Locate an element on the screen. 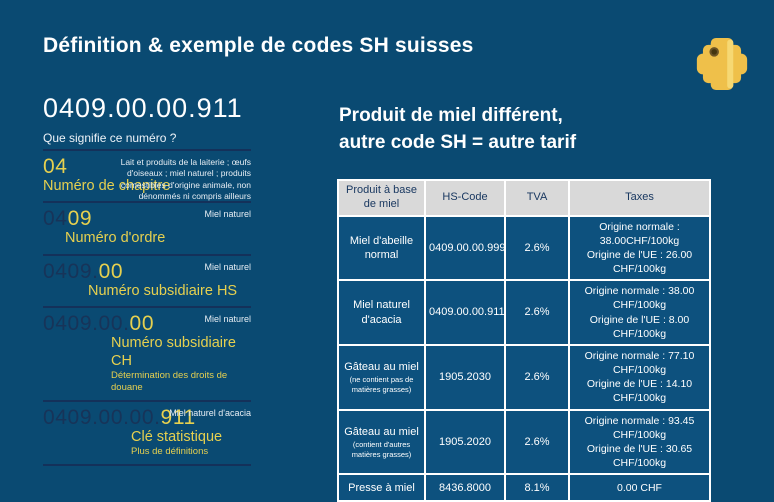 Image resolution: width=774 pixels, height=502 pixels. slide-title: Définition & exemple de codes SH suisses is located at coordinates (258, 45).